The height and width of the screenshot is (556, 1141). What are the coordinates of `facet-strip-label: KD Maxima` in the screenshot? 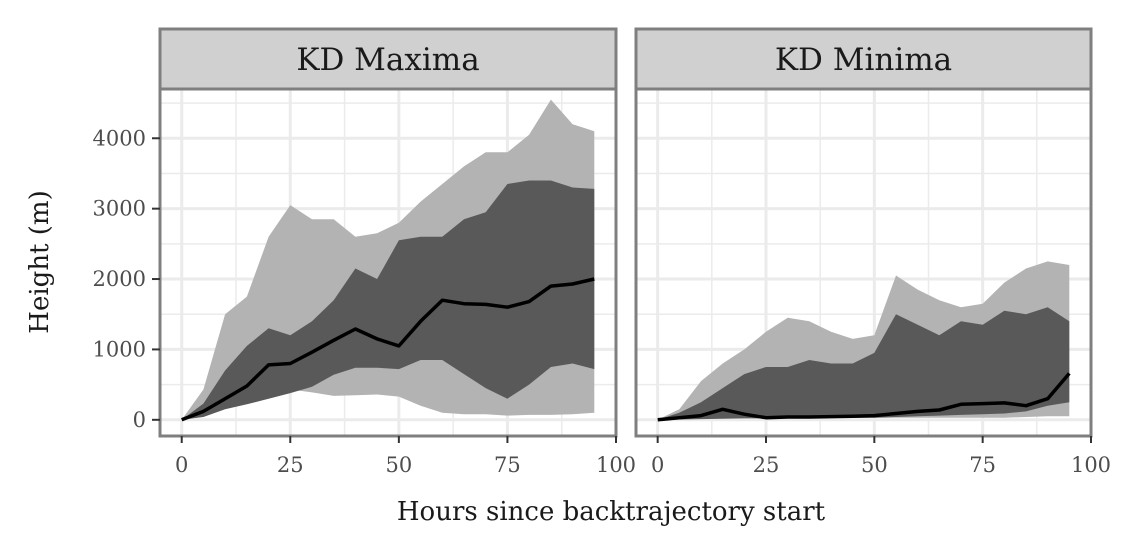 It's located at (387, 60).